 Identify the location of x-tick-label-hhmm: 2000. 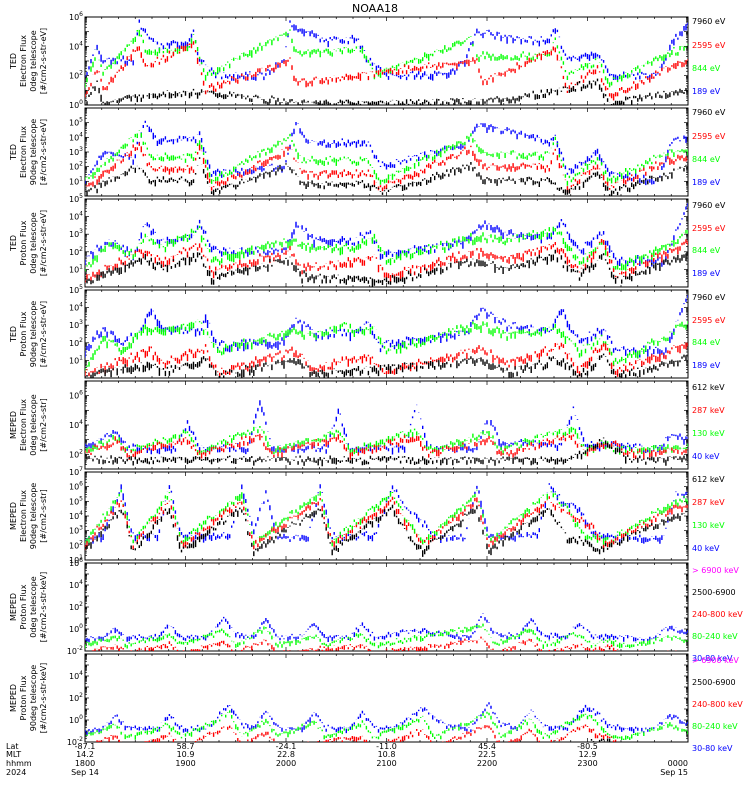
(286, 763).